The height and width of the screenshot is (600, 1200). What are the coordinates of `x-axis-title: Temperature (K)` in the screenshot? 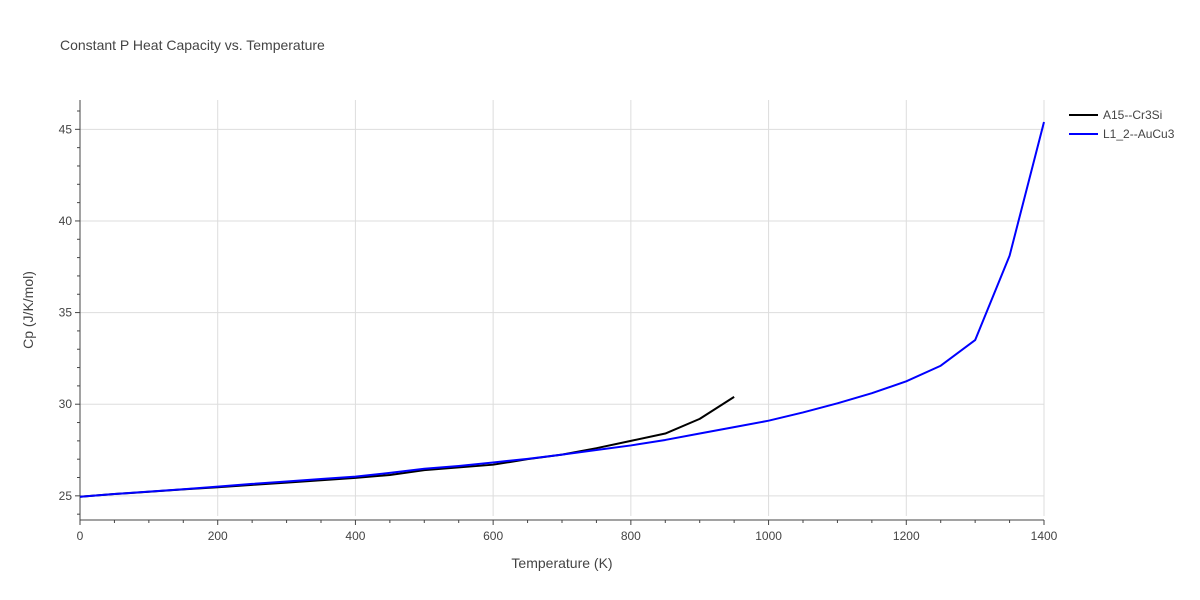 It's located at (561, 563).